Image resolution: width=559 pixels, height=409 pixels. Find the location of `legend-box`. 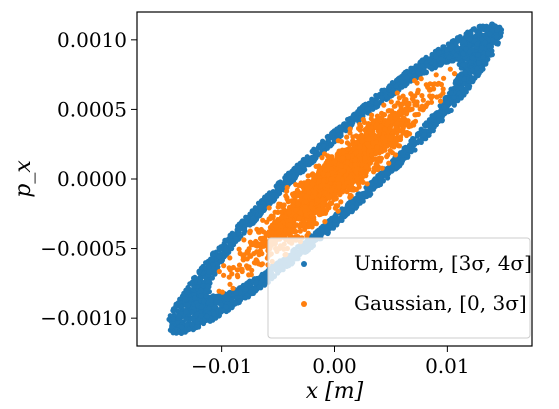

legend-box is located at coordinates (399, 288).